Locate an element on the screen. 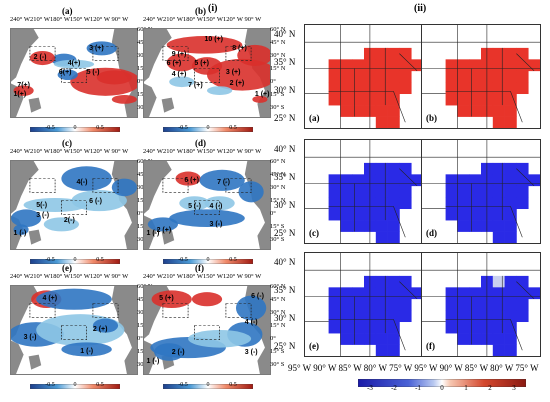  us-panel-label: (b) is located at coordinates (431, 118).